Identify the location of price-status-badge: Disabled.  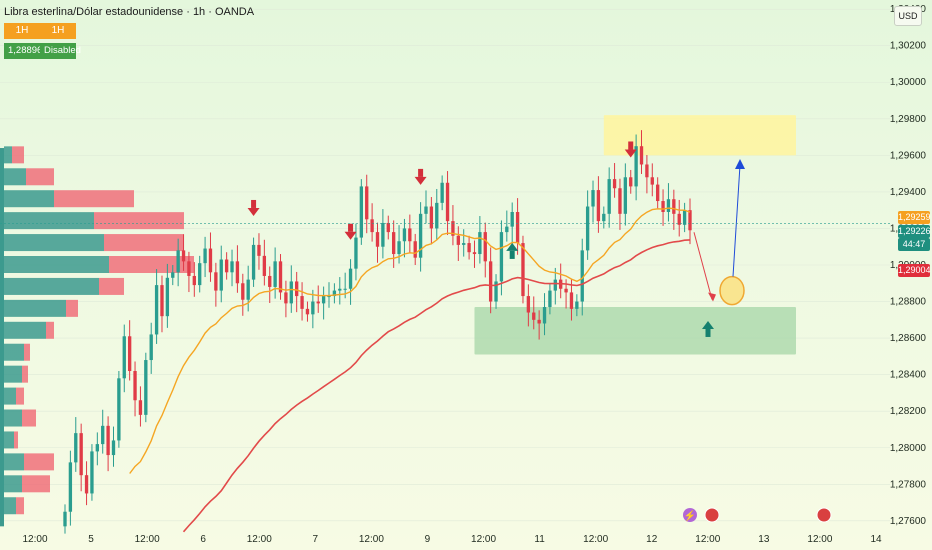
(60, 51).